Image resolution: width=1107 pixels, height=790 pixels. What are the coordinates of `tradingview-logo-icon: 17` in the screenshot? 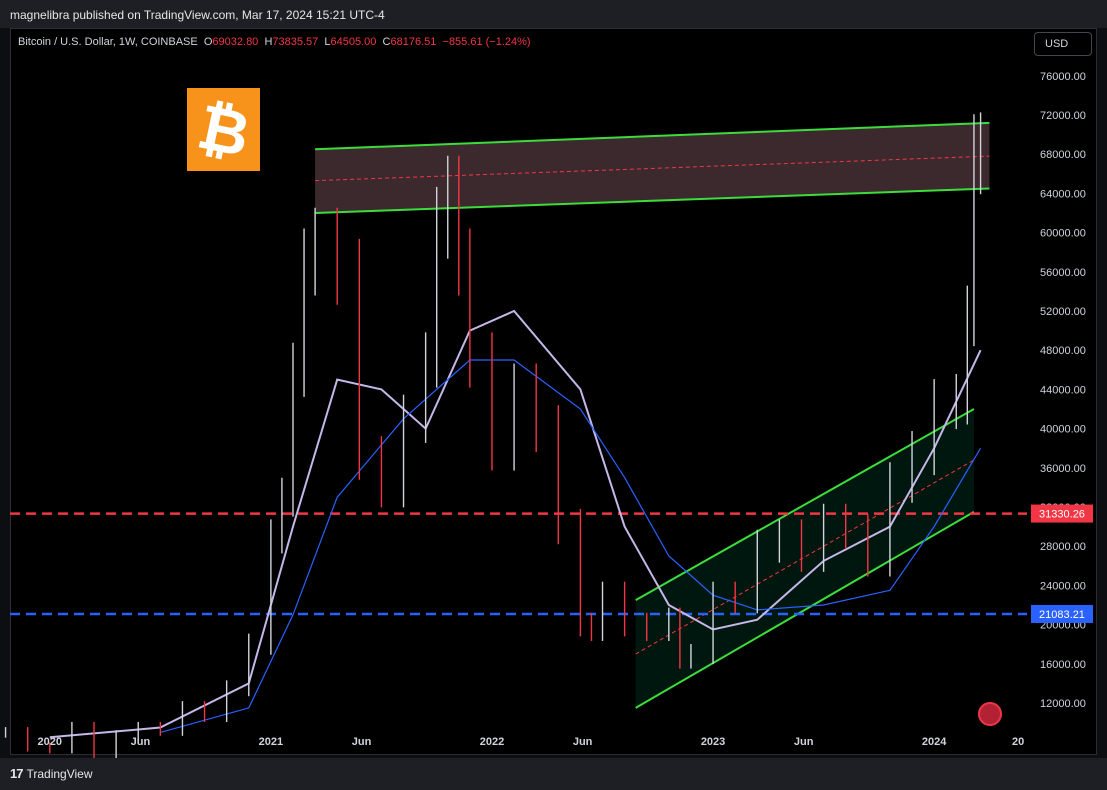 It's located at (17, 773).